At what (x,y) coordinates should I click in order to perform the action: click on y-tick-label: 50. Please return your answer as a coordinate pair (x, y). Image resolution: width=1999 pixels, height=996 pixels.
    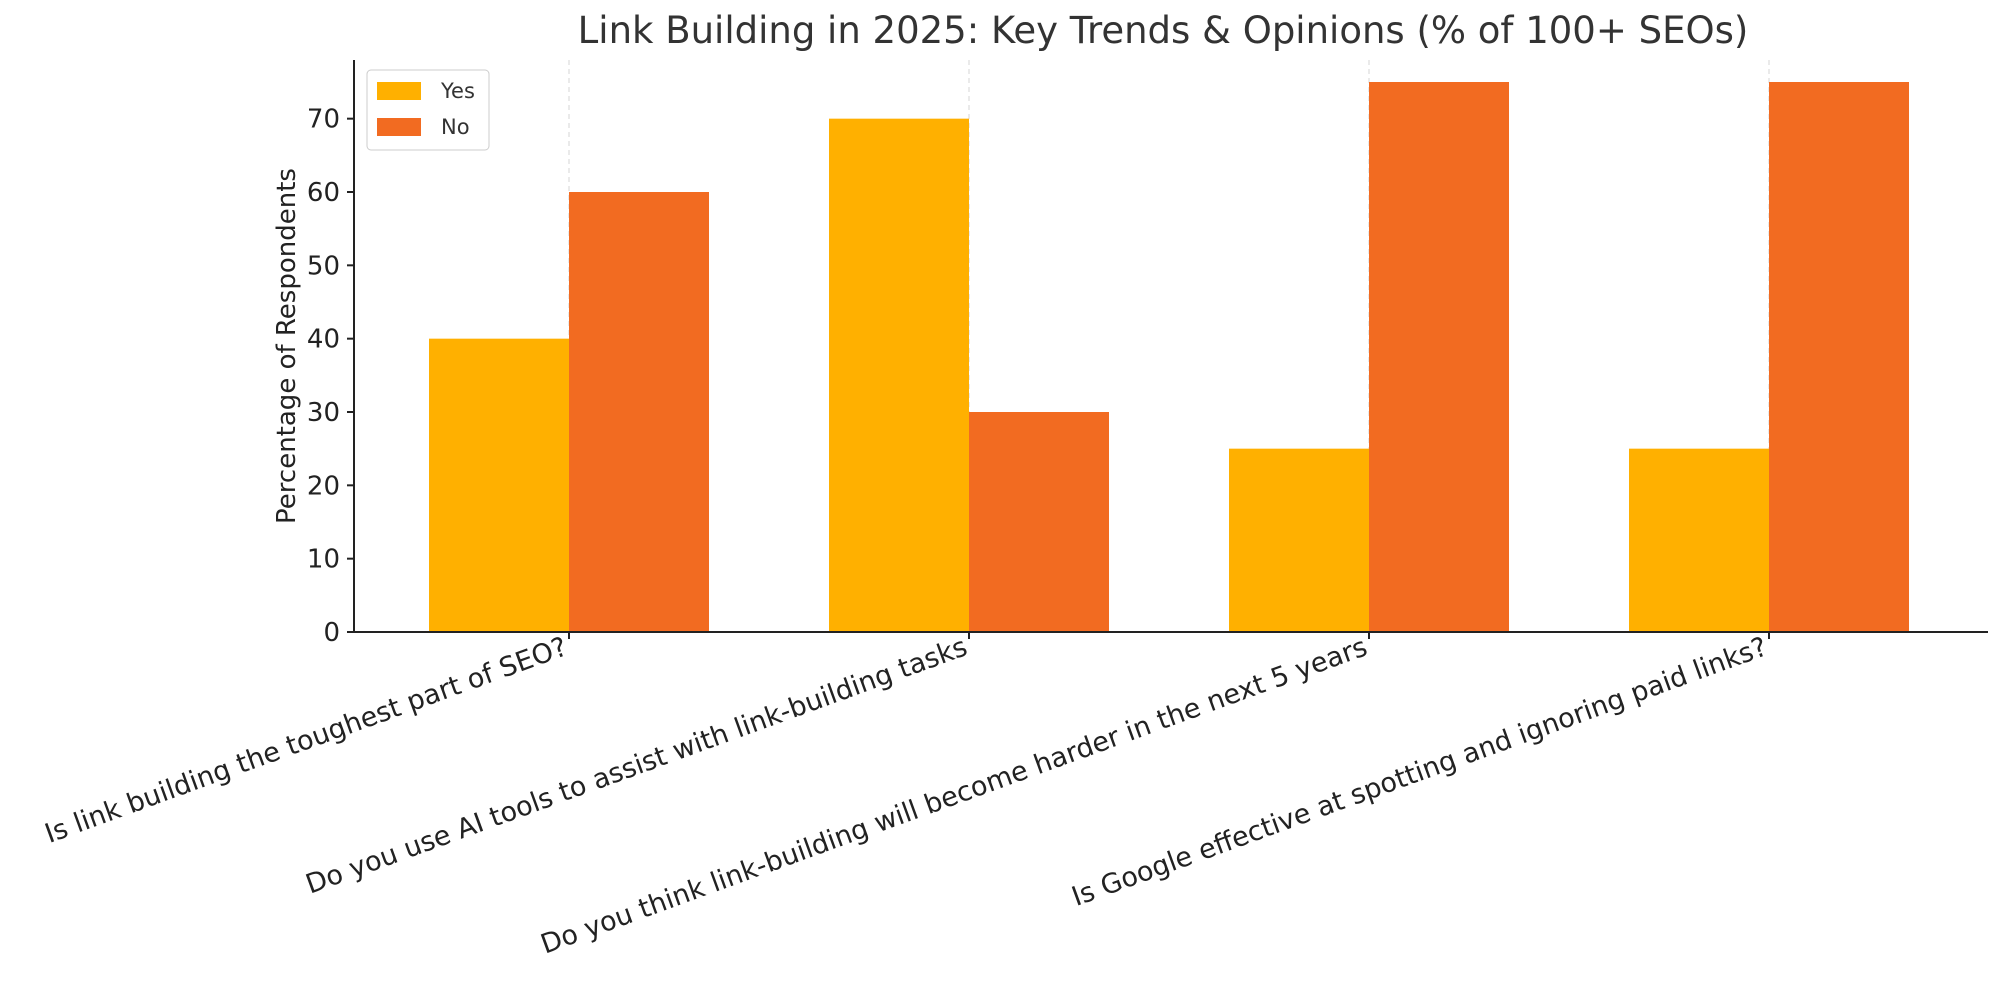
    Looking at the image, I should click on (323, 266).